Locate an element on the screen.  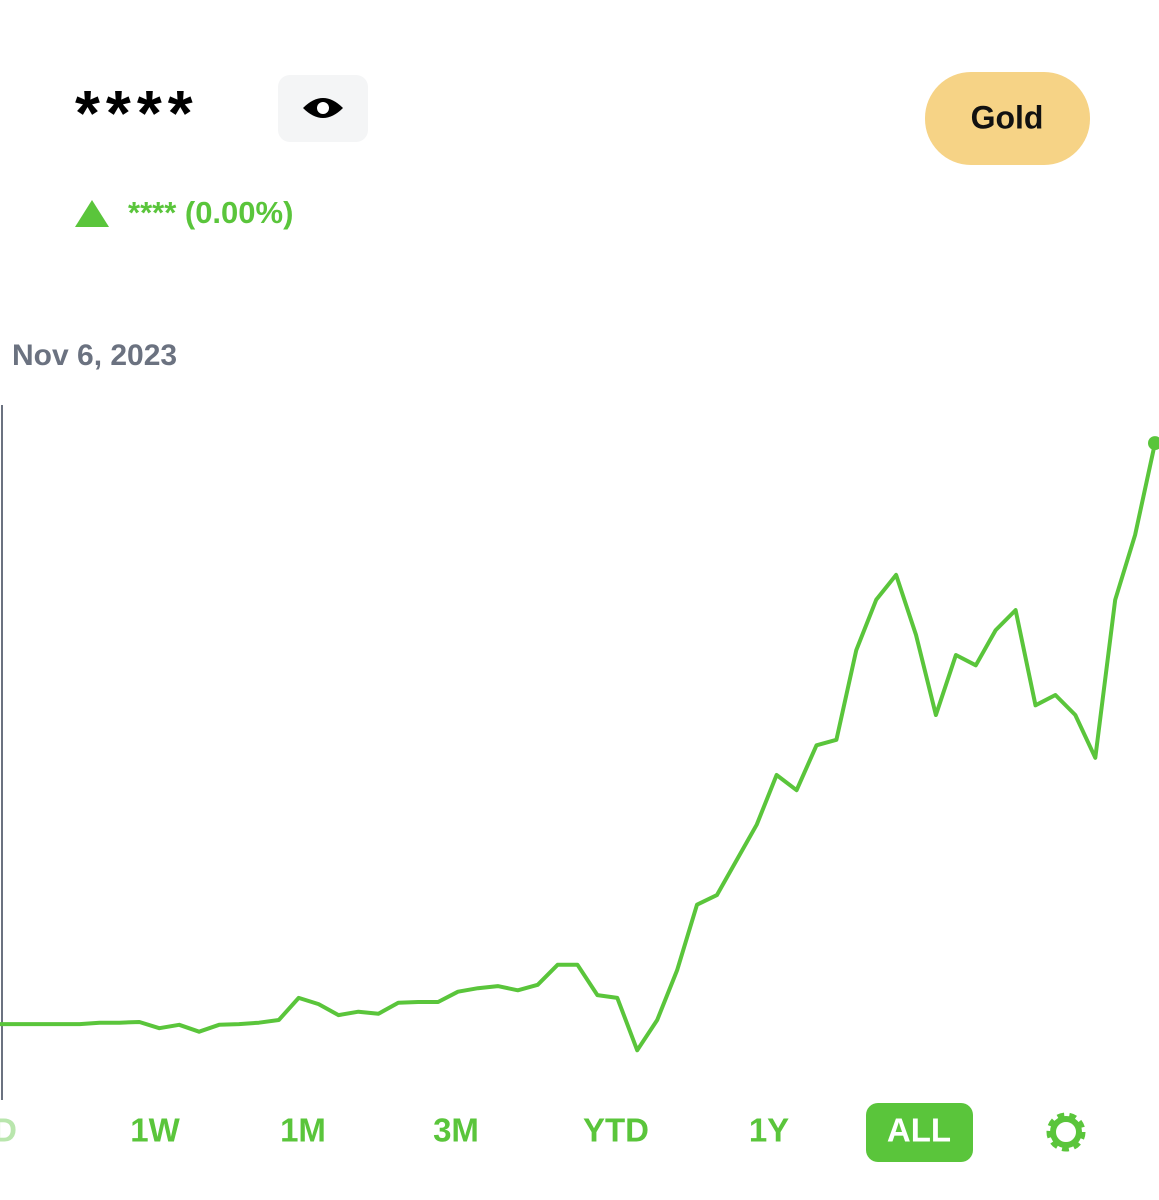
change: **** (0.00%) is located at coordinates (210, 212).